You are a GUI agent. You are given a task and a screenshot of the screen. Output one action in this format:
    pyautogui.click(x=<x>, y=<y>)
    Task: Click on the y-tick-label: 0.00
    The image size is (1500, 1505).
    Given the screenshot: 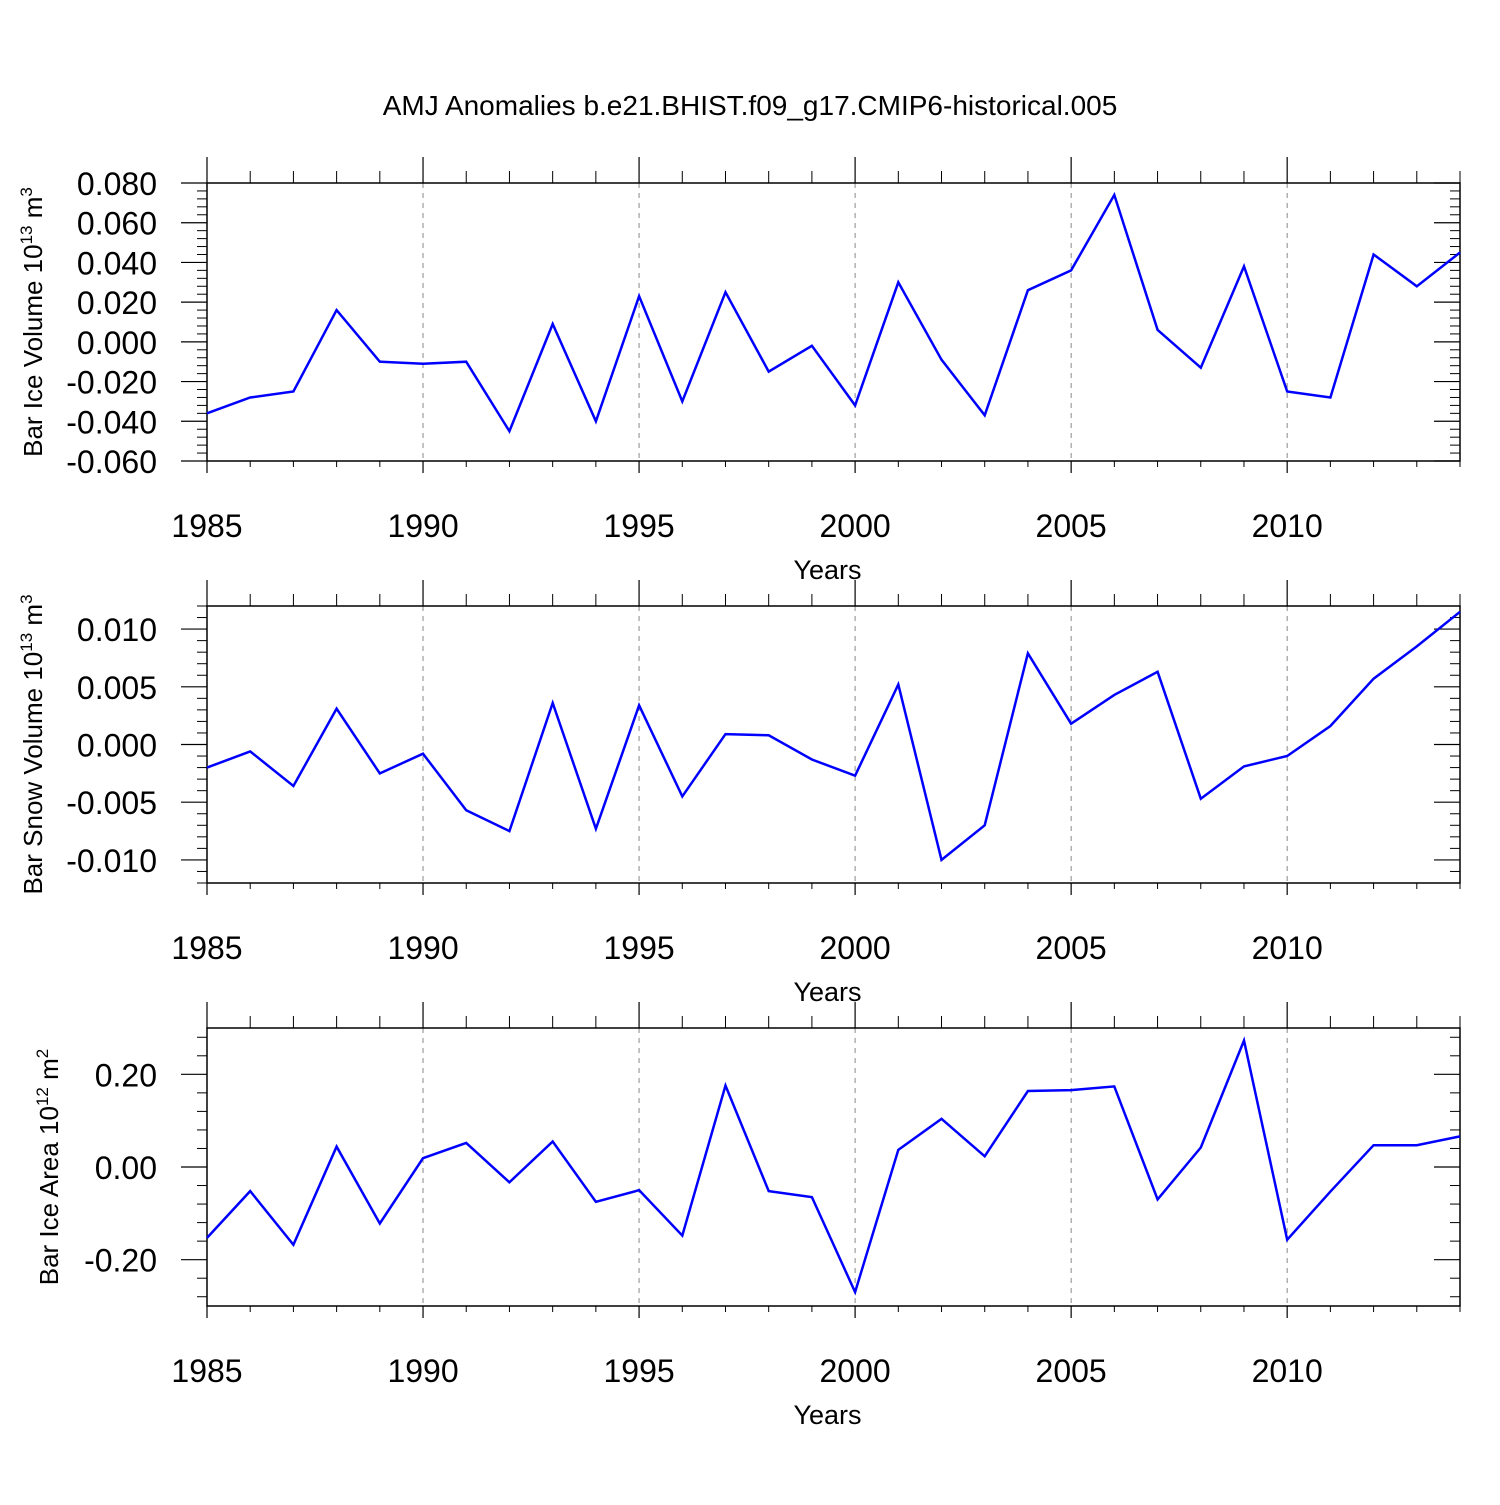 What is the action you would take?
    pyautogui.click(x=126, y=1168)
    